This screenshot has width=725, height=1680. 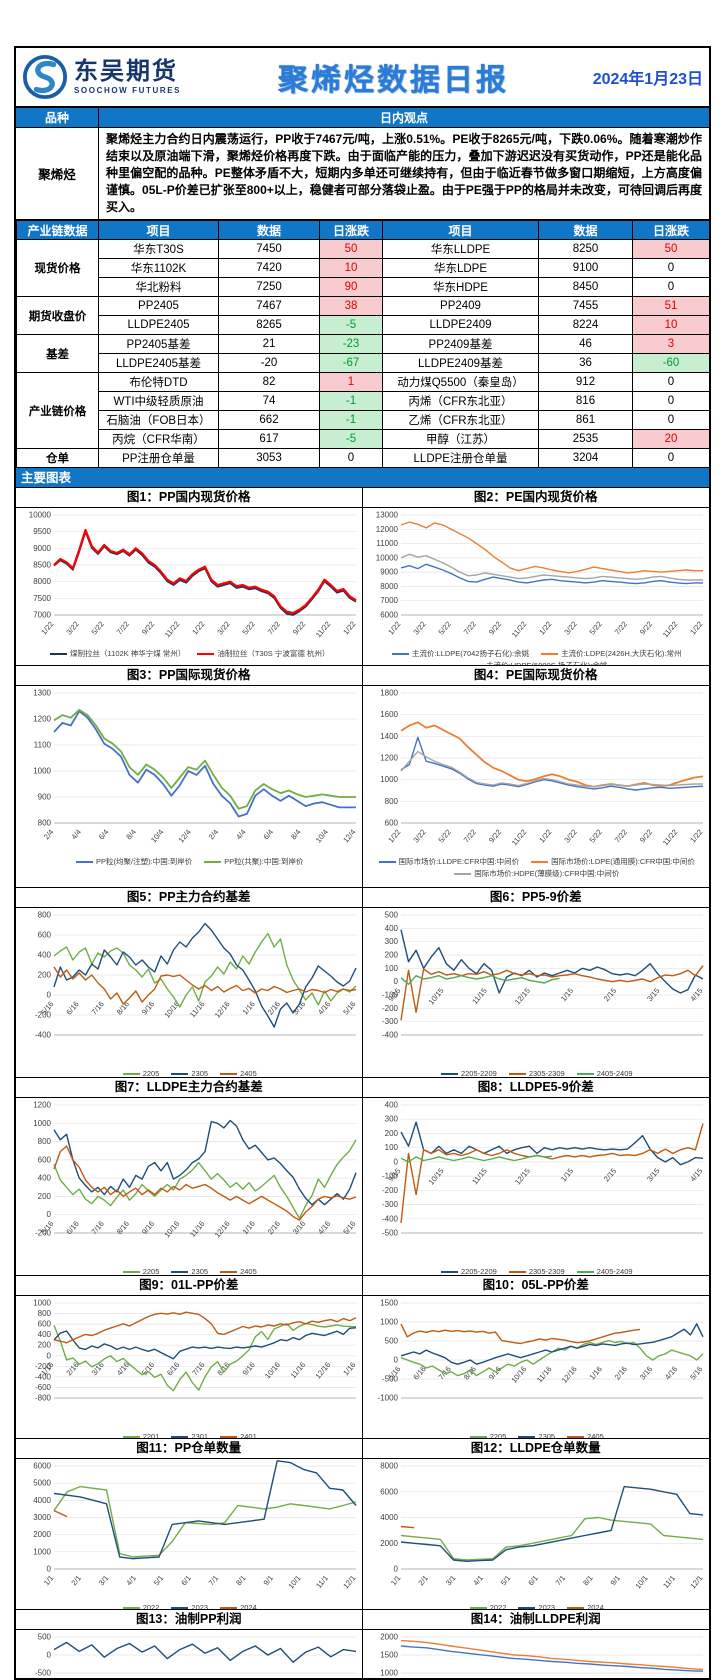 I want to click on table-cell: 74, so click(x=269, y=401).